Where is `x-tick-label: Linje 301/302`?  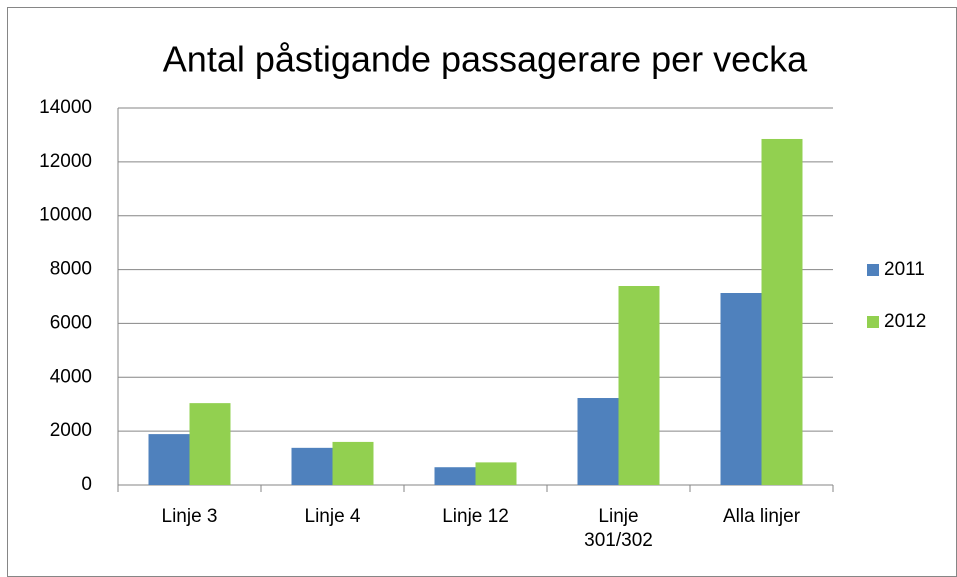
x-tick-label: Linje 301/302 is located at coordinates (618, 528).